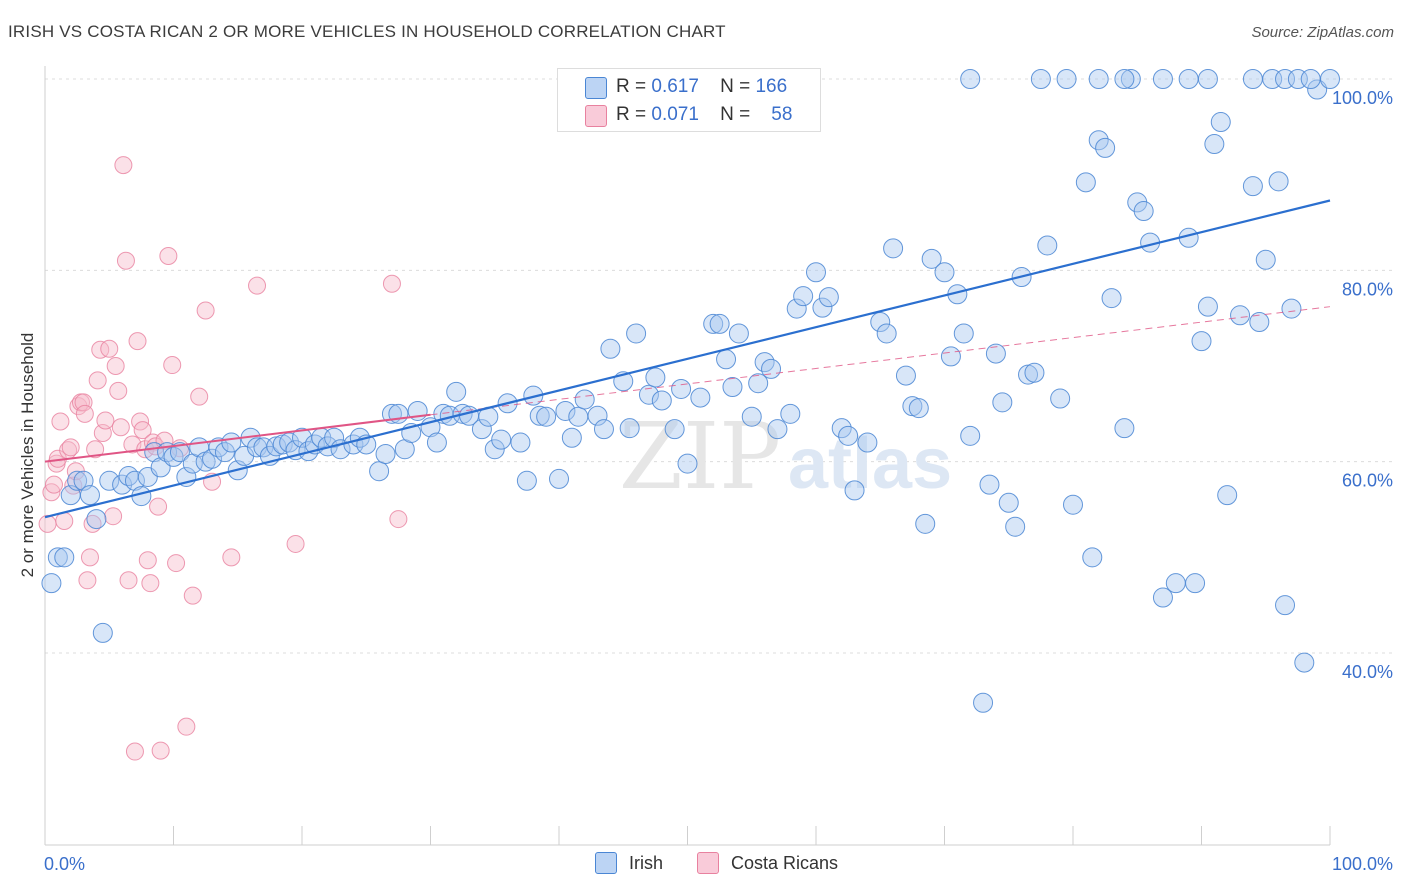 The width and height of the screenshot is (1406, 892). What do you see at coordinates (64, 864) in the screenshot?
I see `x-tick-label: 0.0%` at bounding box center [64, 864].